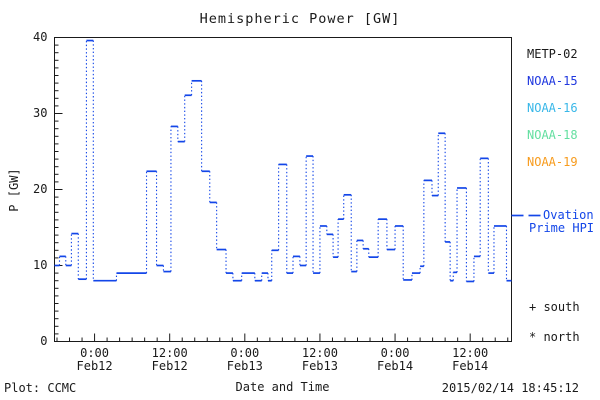 The width and height of the screenshot is (600, 400). Describe the element at coordinates (552, 81) in the screenshot. I see `legend-item-noaa-15: NOAA-15` at that location.